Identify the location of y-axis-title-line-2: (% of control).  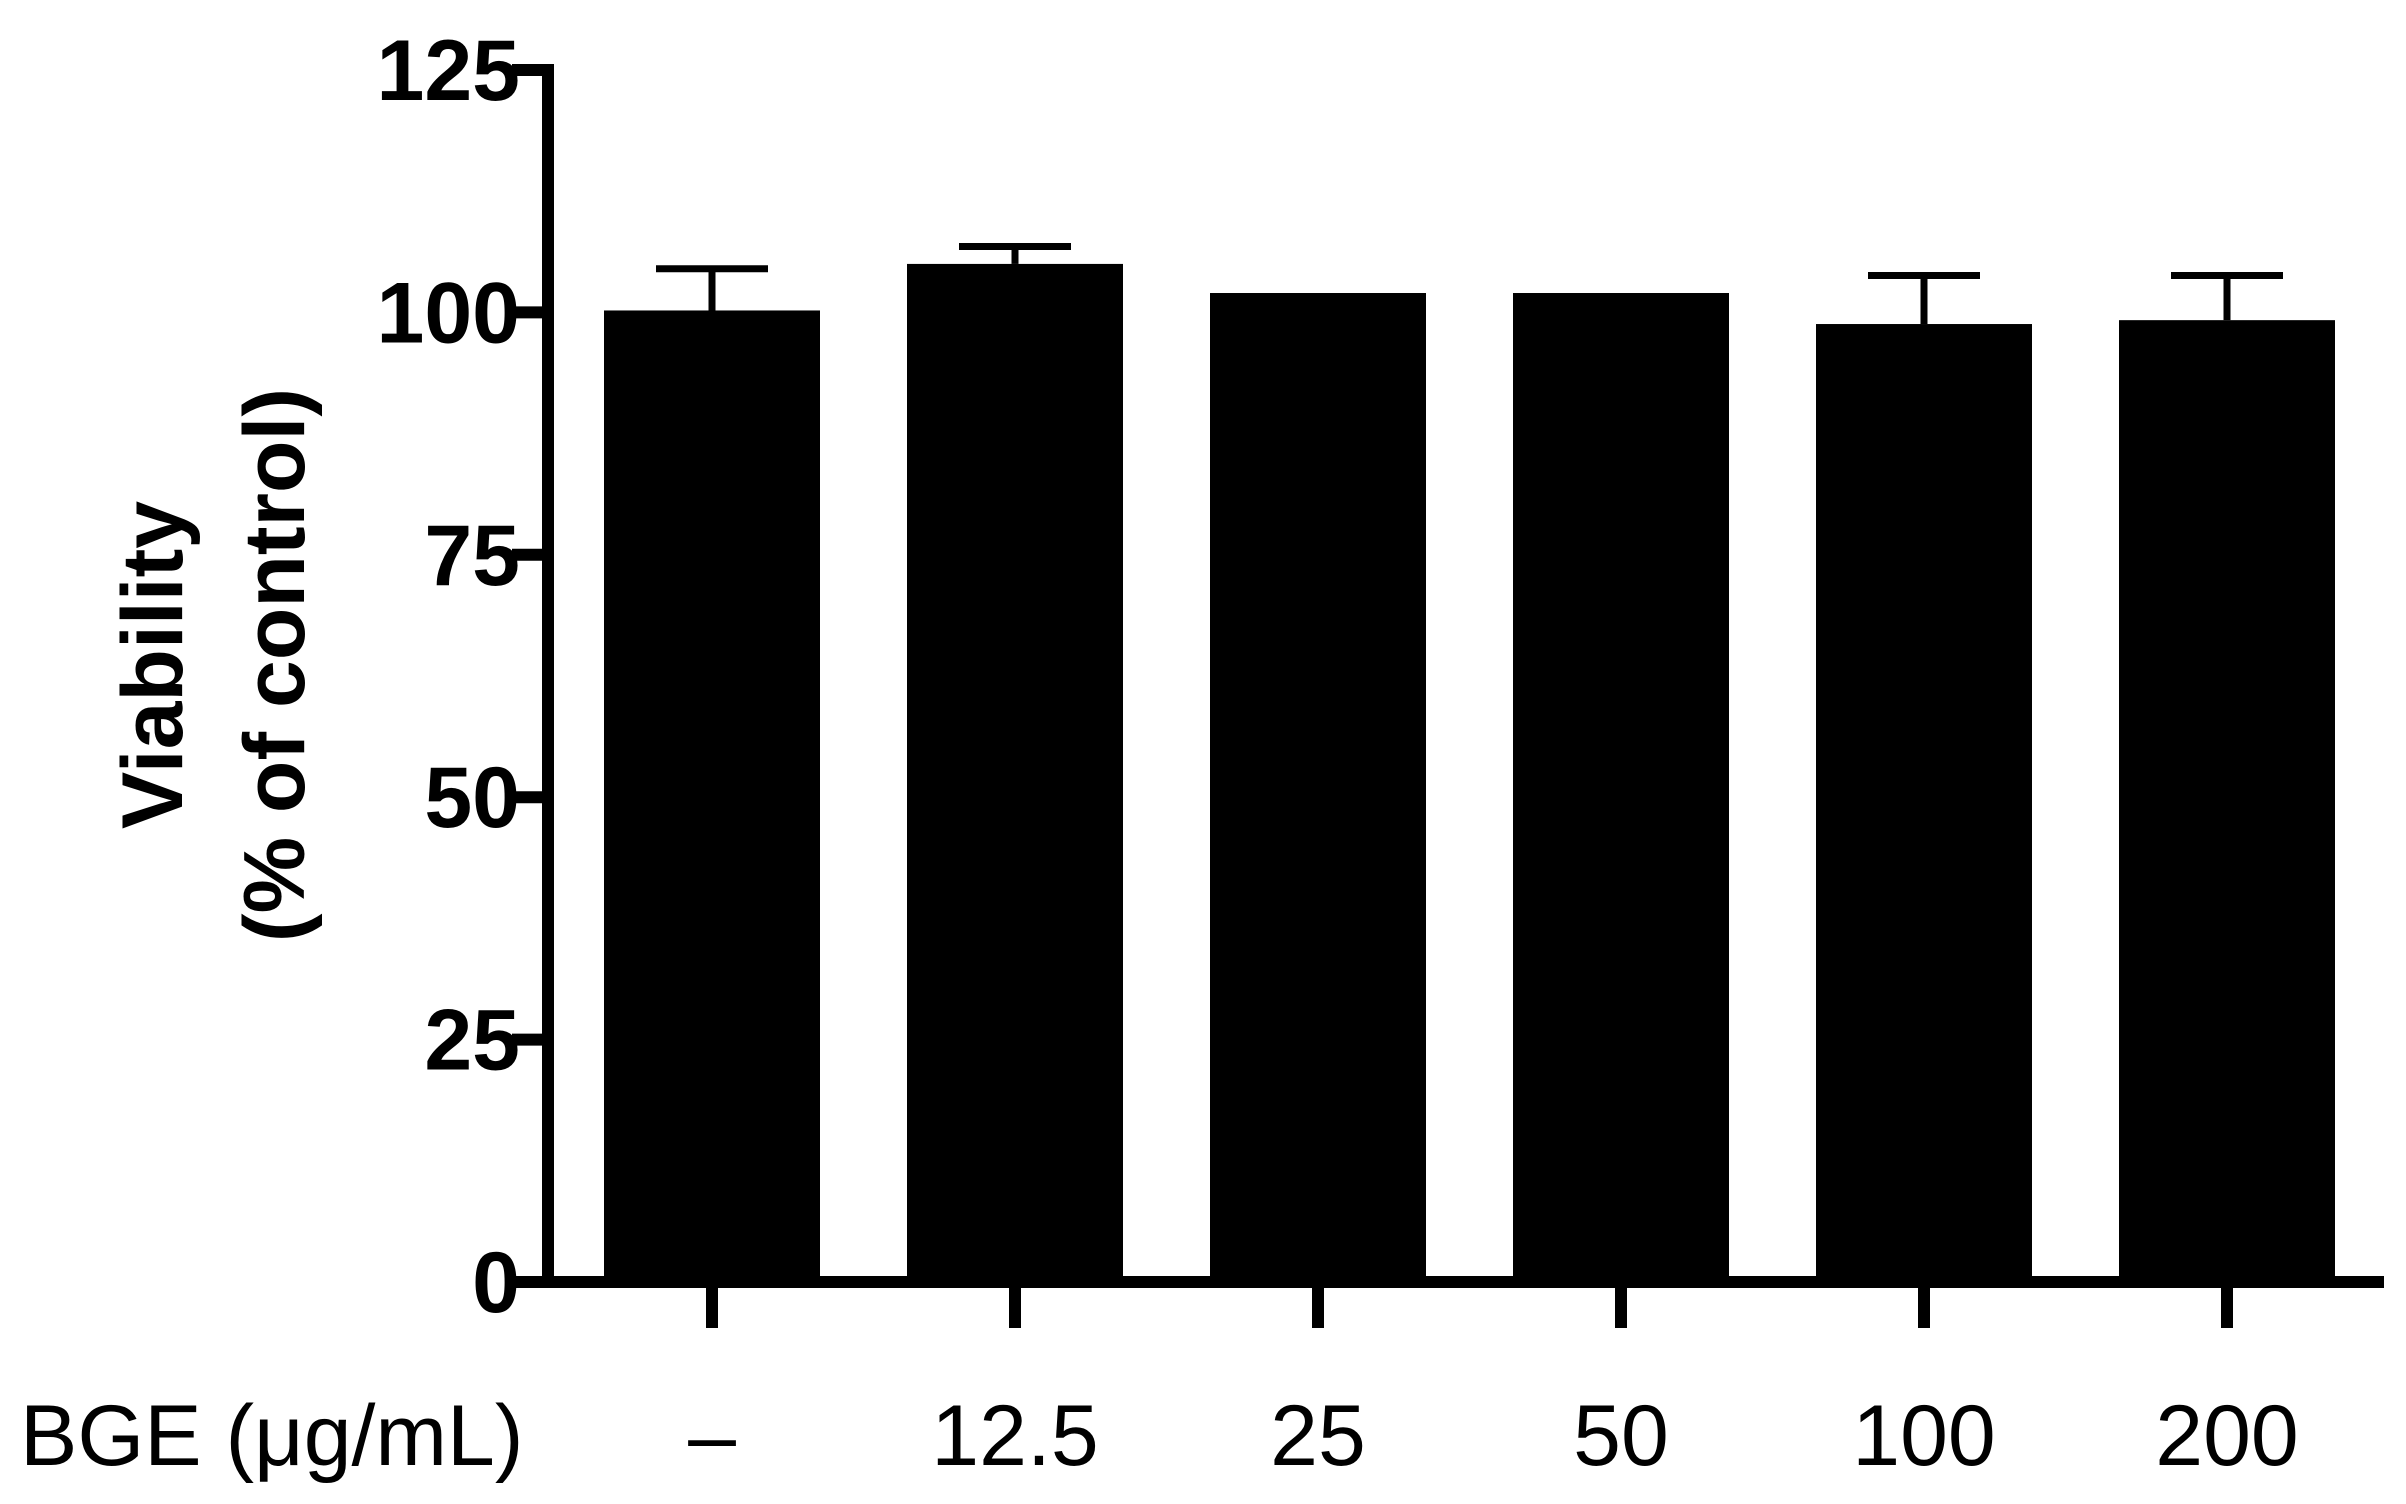
(275, 665).